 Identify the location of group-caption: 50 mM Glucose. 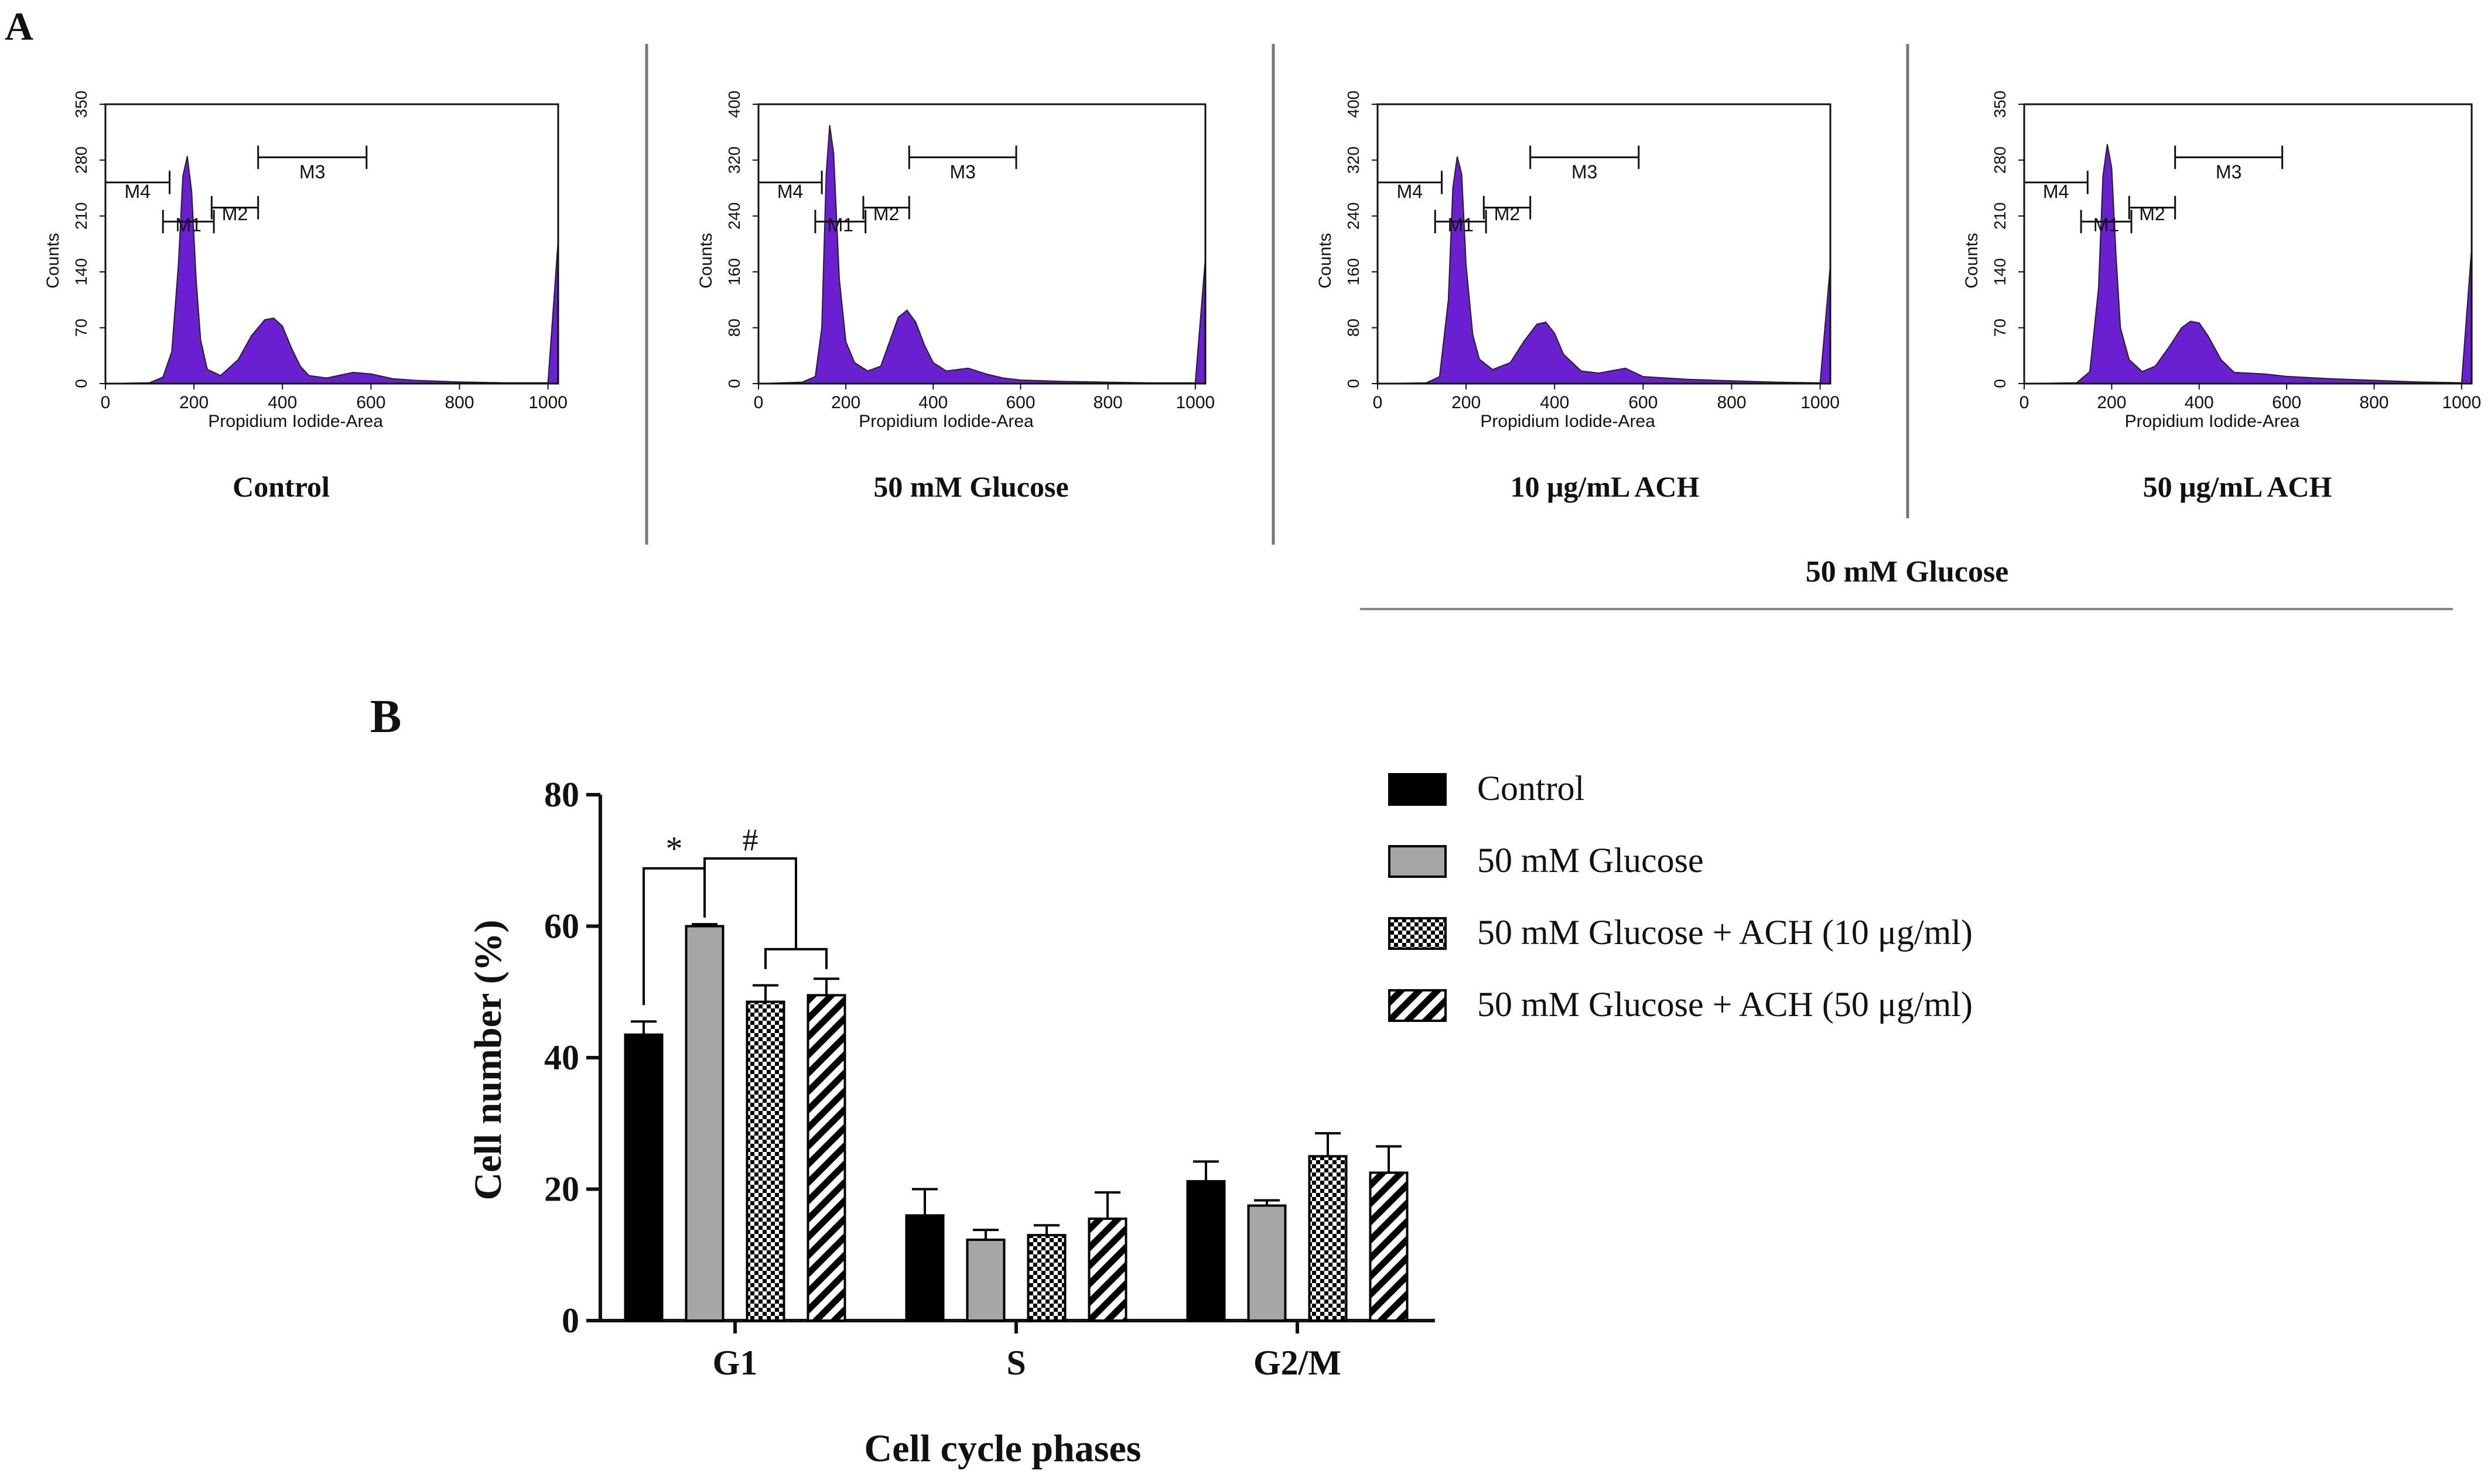
(1907, 572).